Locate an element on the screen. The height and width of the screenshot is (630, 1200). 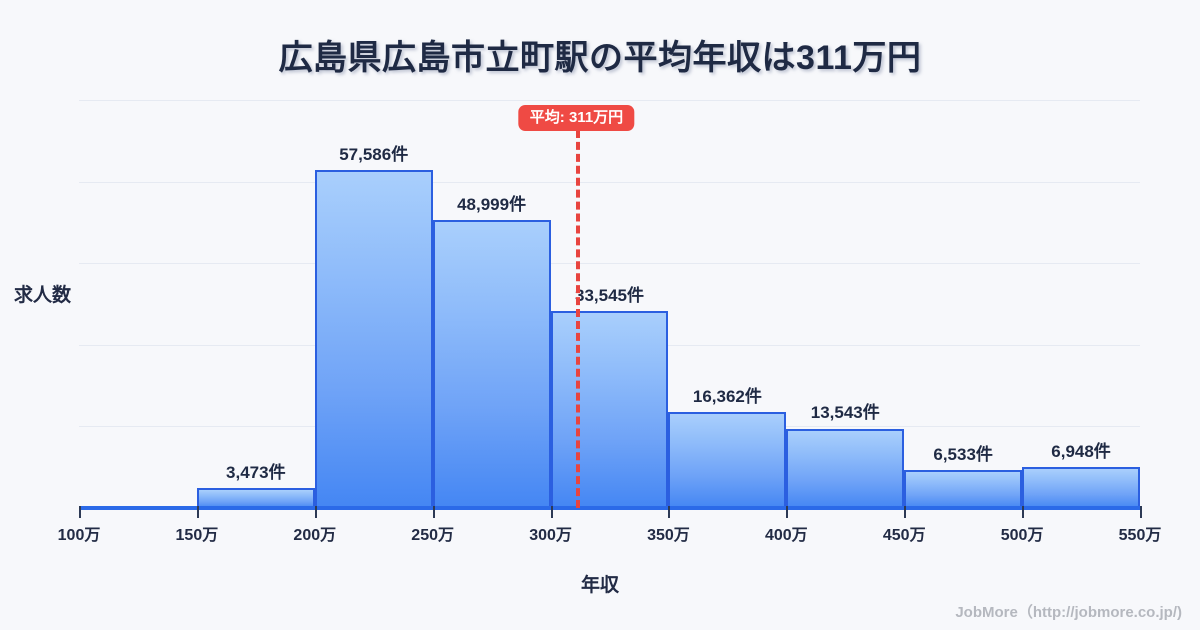
average-dashed-line is located at coordinates (578, 319).